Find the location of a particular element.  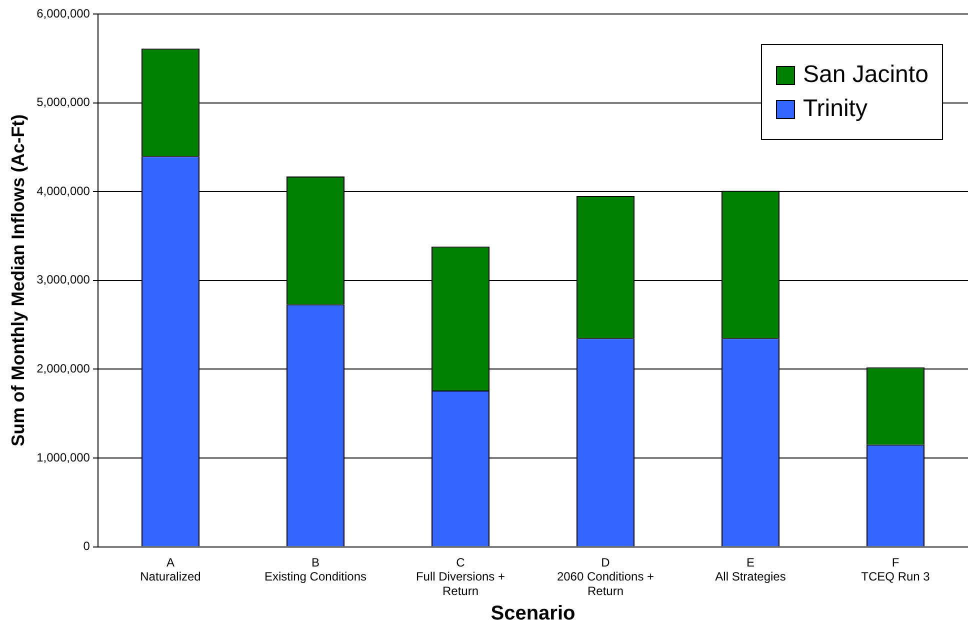

y-tick-label: 0 is located at coordinates (86, 546).